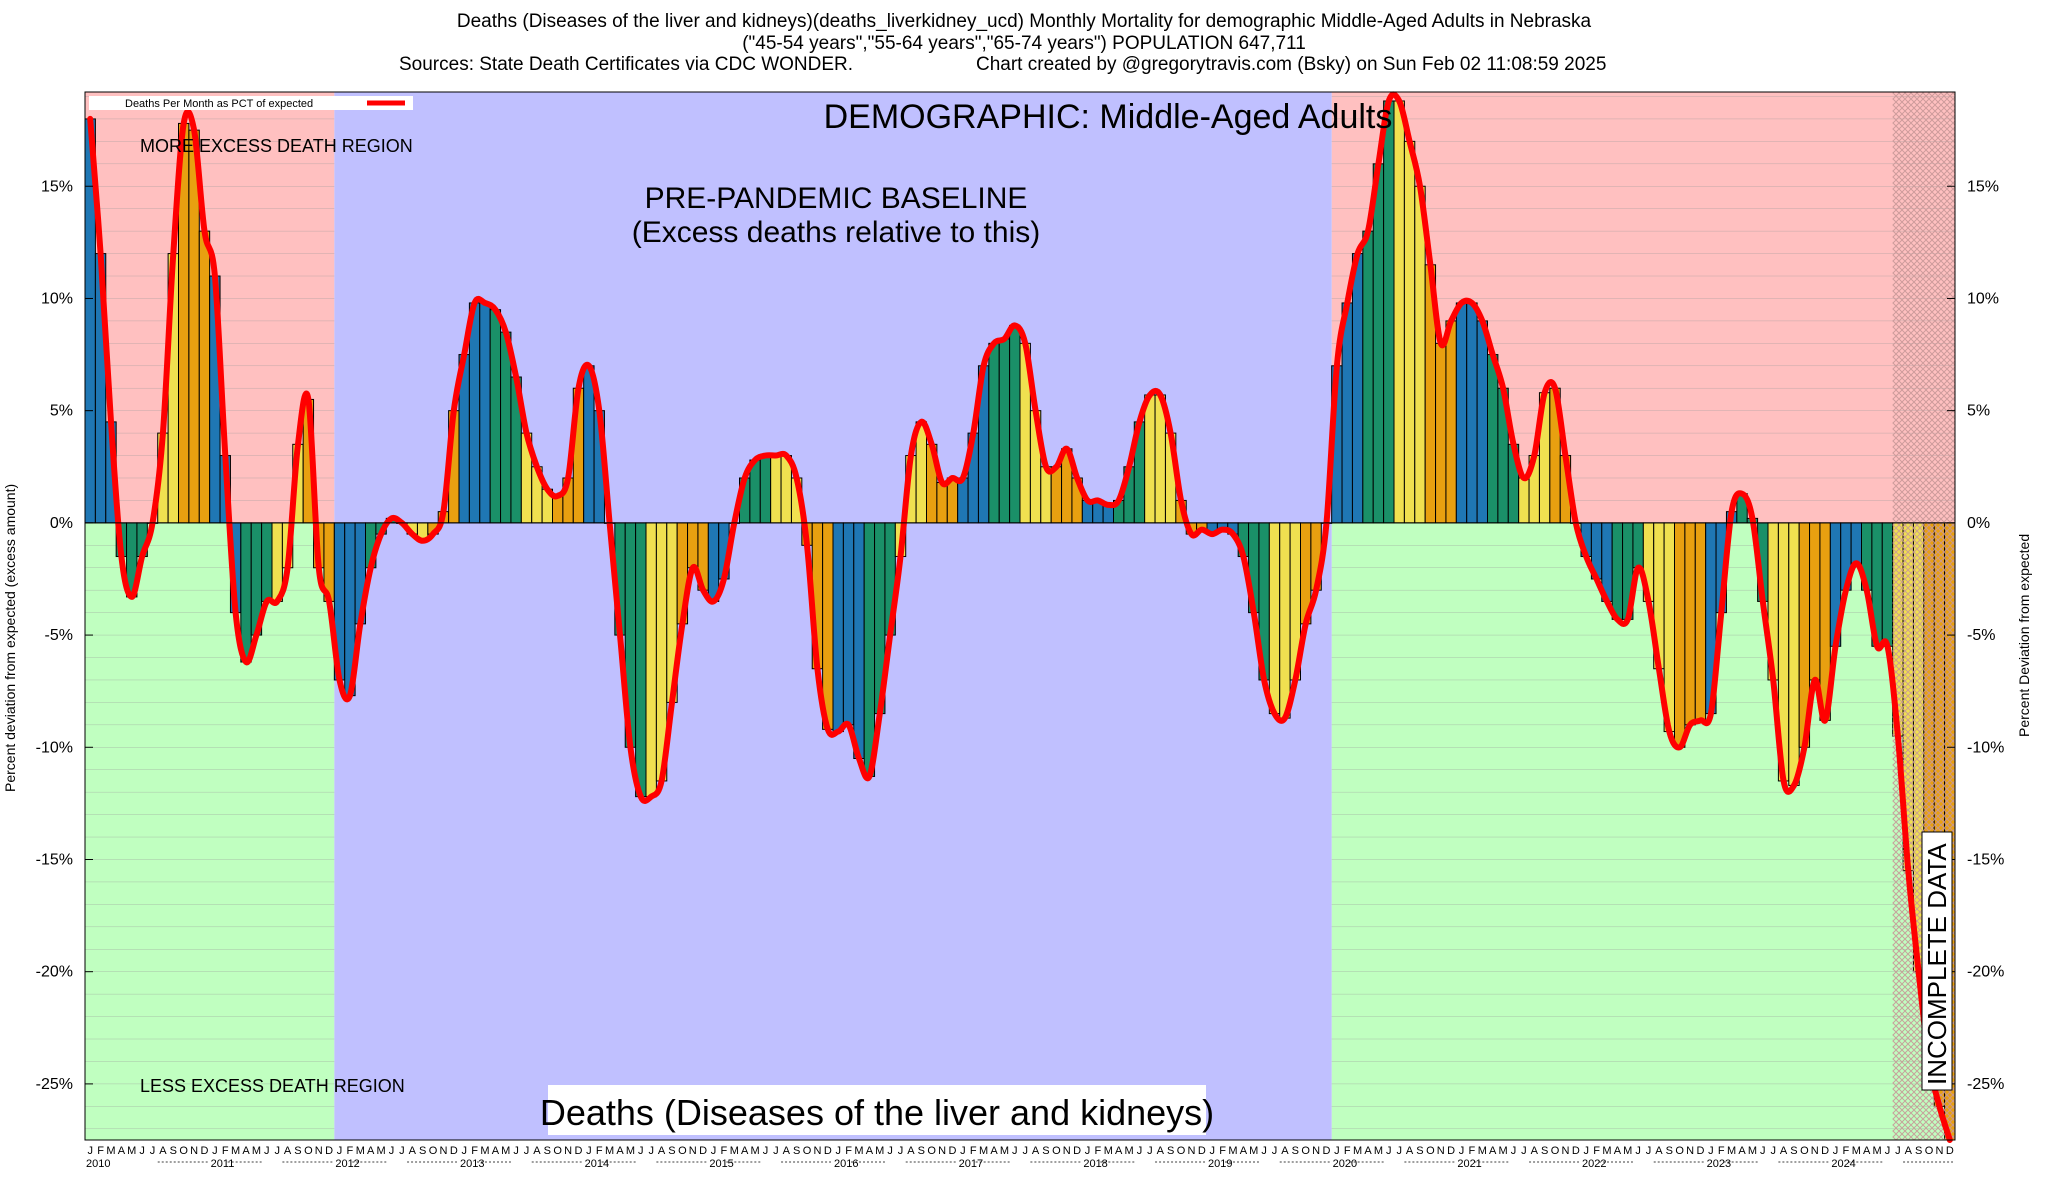 The image size is (2048, 1200). I want to click on year-label: 2022, so click(1594, 1164).